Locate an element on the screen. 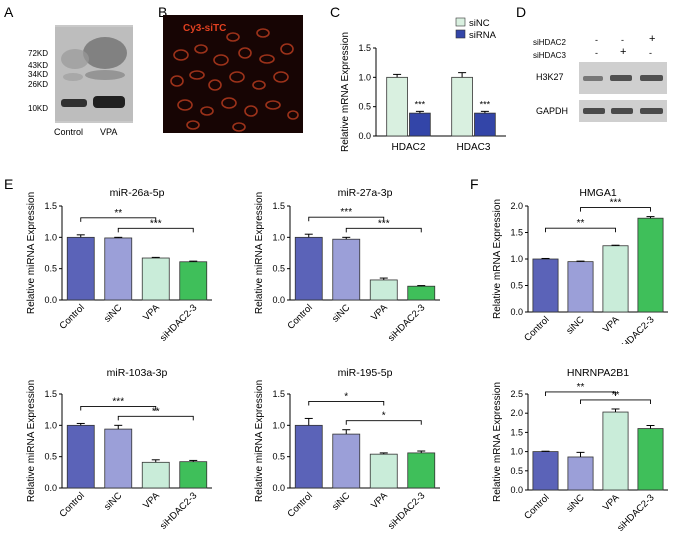 This screenshot has height=538, width=673. bar-sinc-hdac2 is located at coordinates (397, 106).